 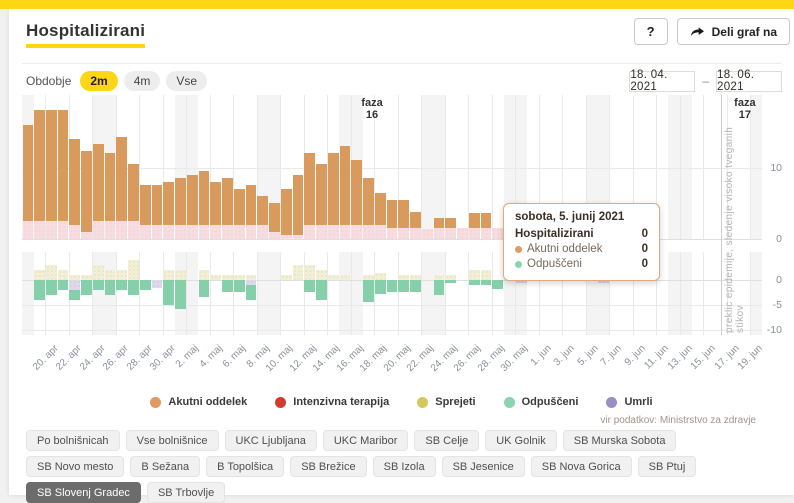 I want to click on hospital-button-sb-slovenj-gradec: SB Slovenj Gradec, so click(x=83, y=492).